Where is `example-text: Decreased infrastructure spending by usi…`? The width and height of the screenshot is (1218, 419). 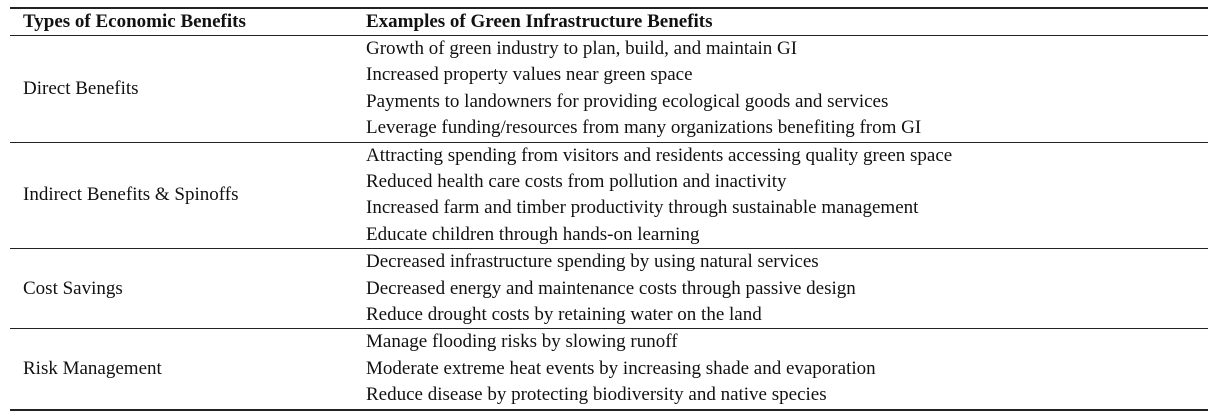 example-text: Decreased infrastructure spending by usi… is located at coordinates (592, 262).